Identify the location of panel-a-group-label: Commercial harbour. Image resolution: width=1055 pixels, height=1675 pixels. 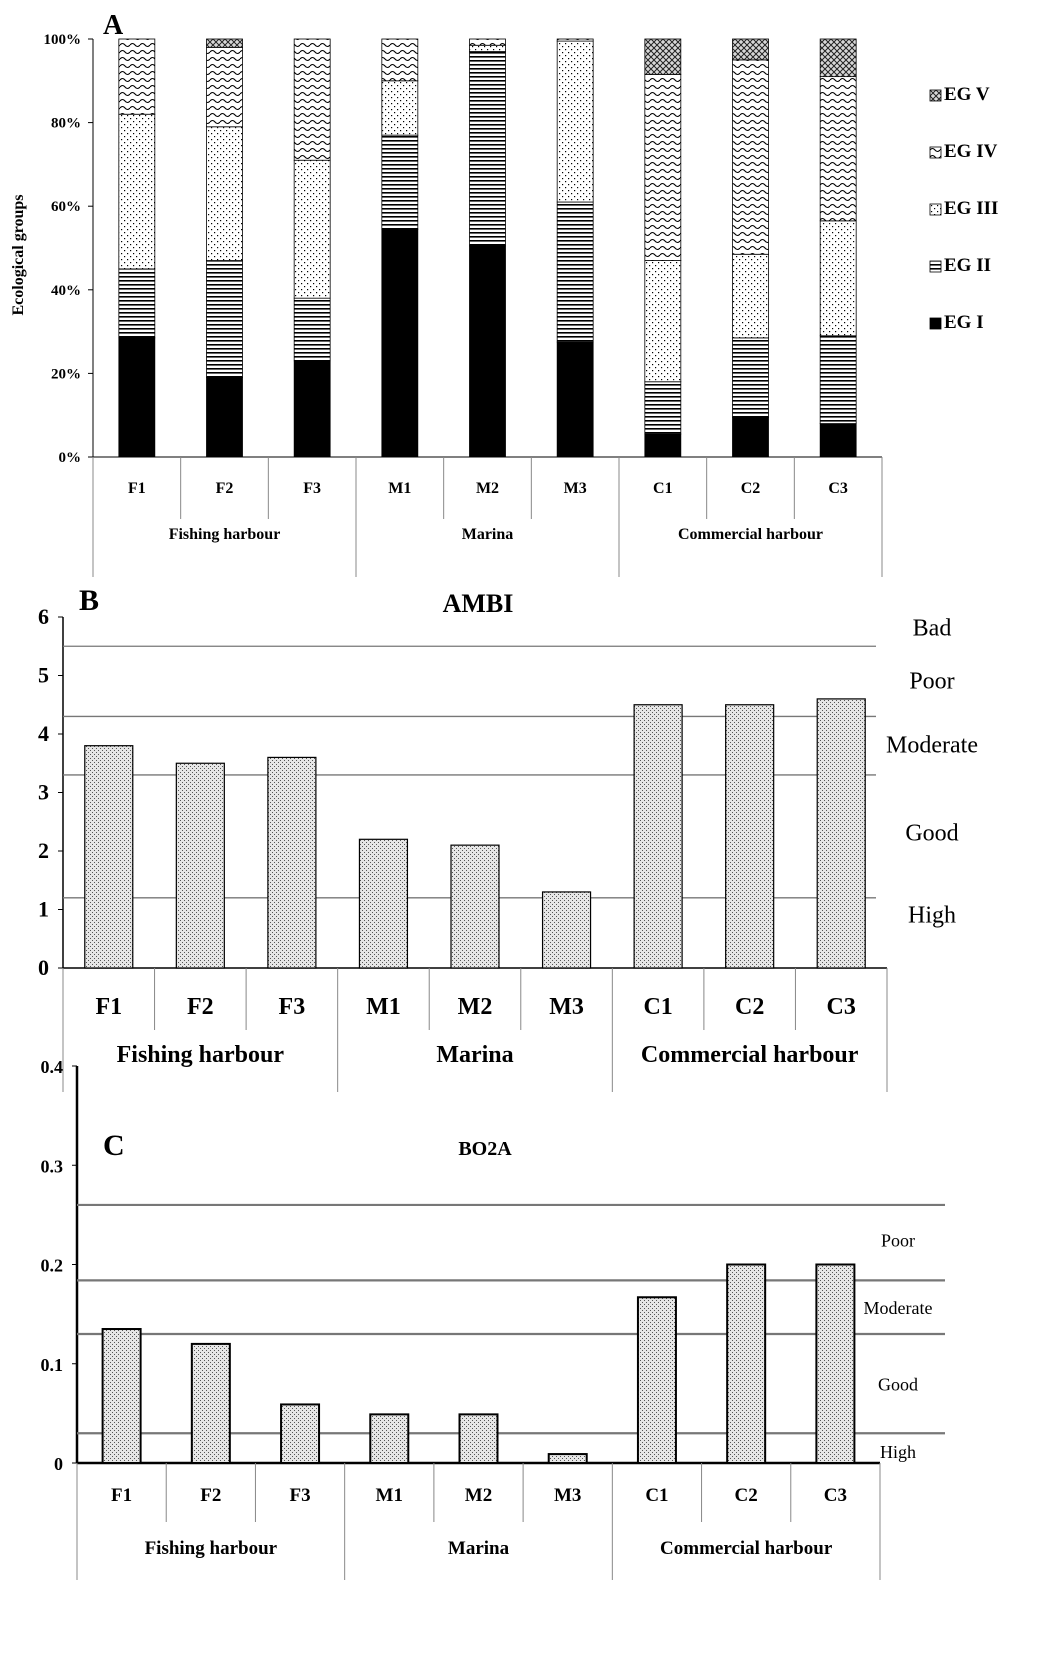
(750, 534).